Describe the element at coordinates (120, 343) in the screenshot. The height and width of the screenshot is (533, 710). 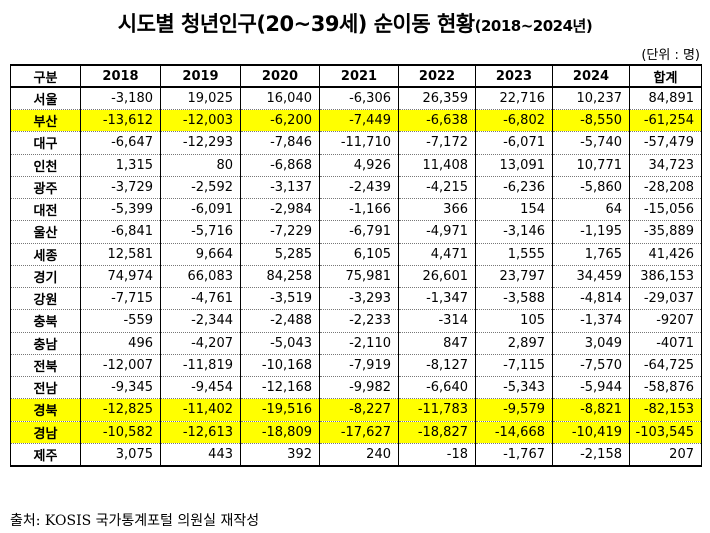
I see `value-cell: 496` at that location.